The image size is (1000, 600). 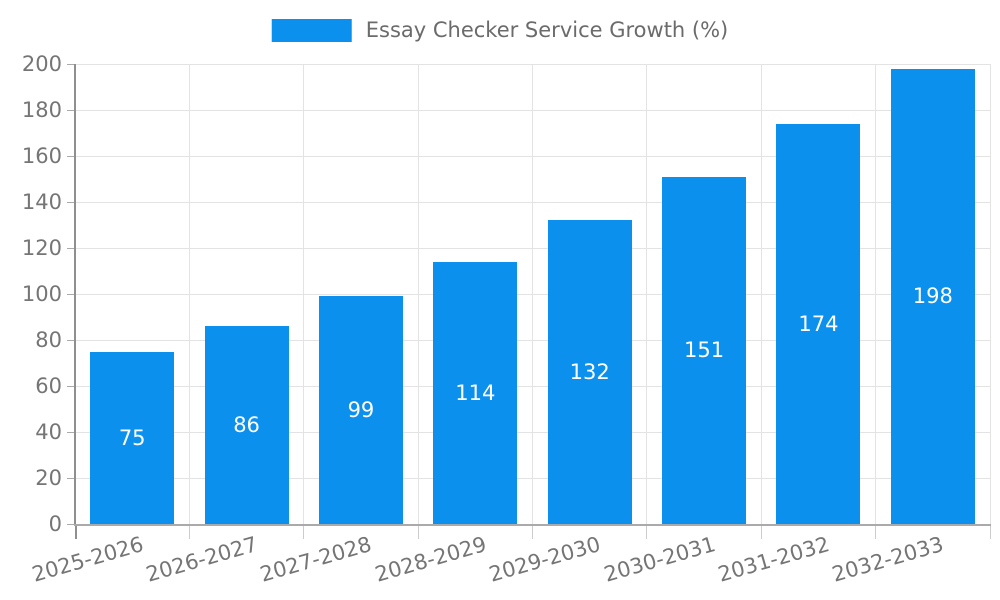 I want to click on bar-value-label: 114, so click(x=475, y=392).